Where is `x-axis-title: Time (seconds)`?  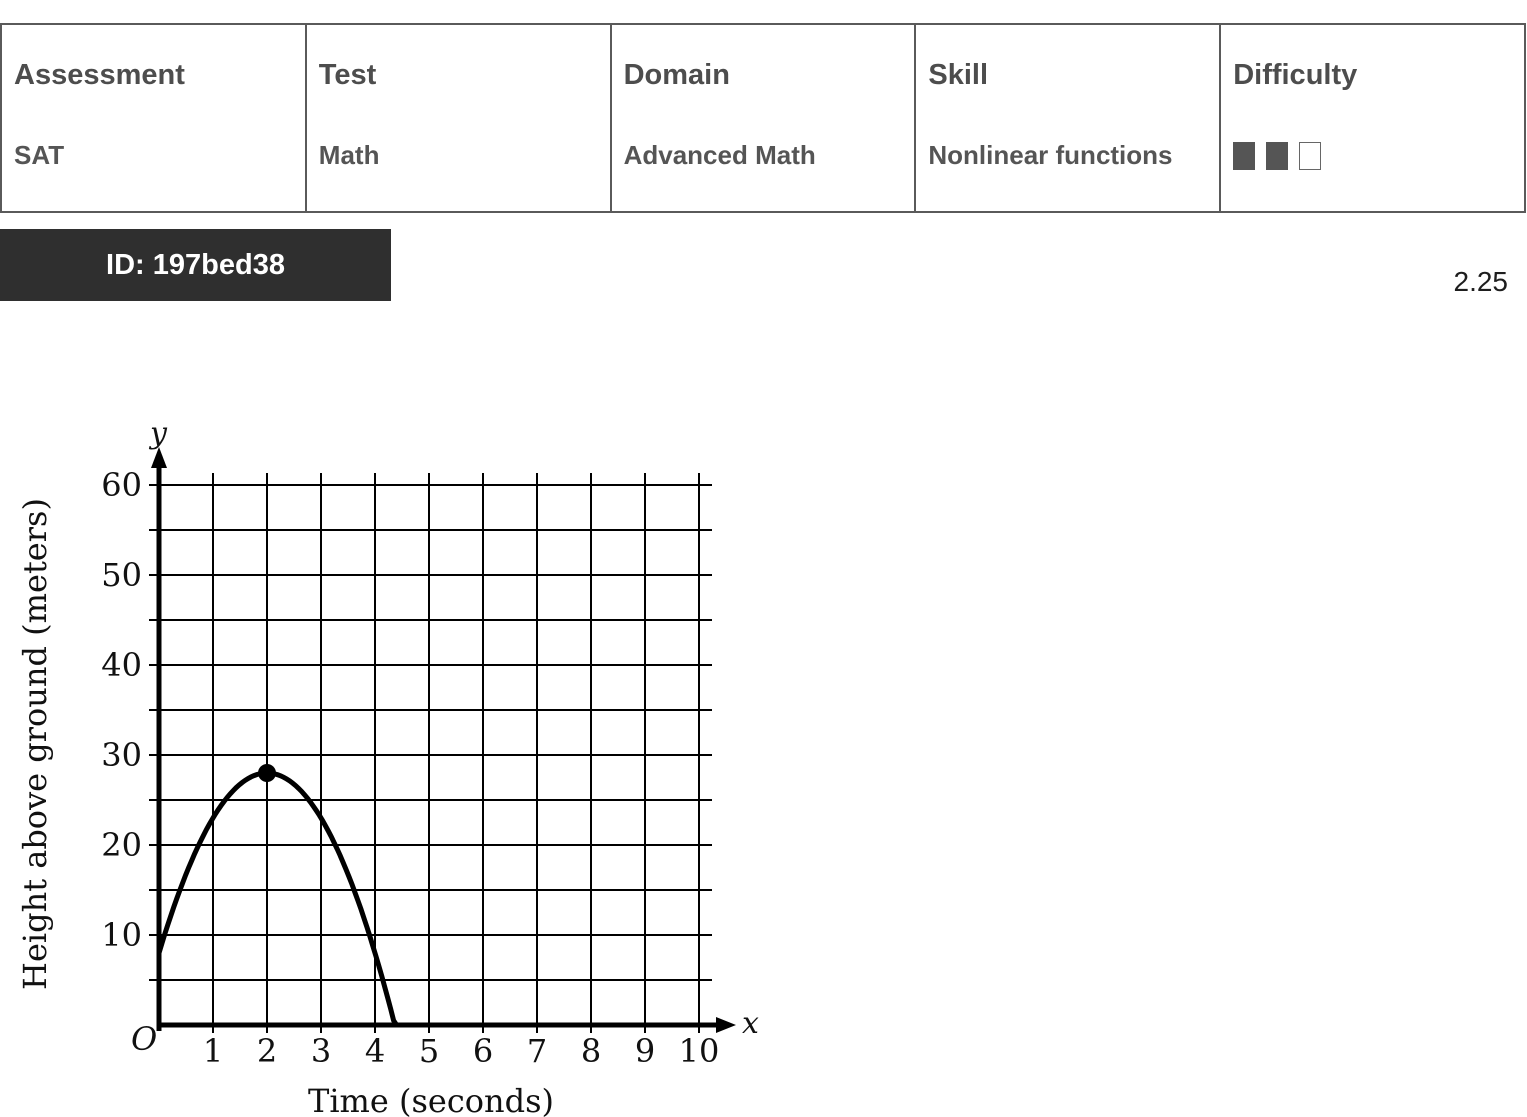
x-axis-title: Time (seconds) is located at coordinates (431, 1099).